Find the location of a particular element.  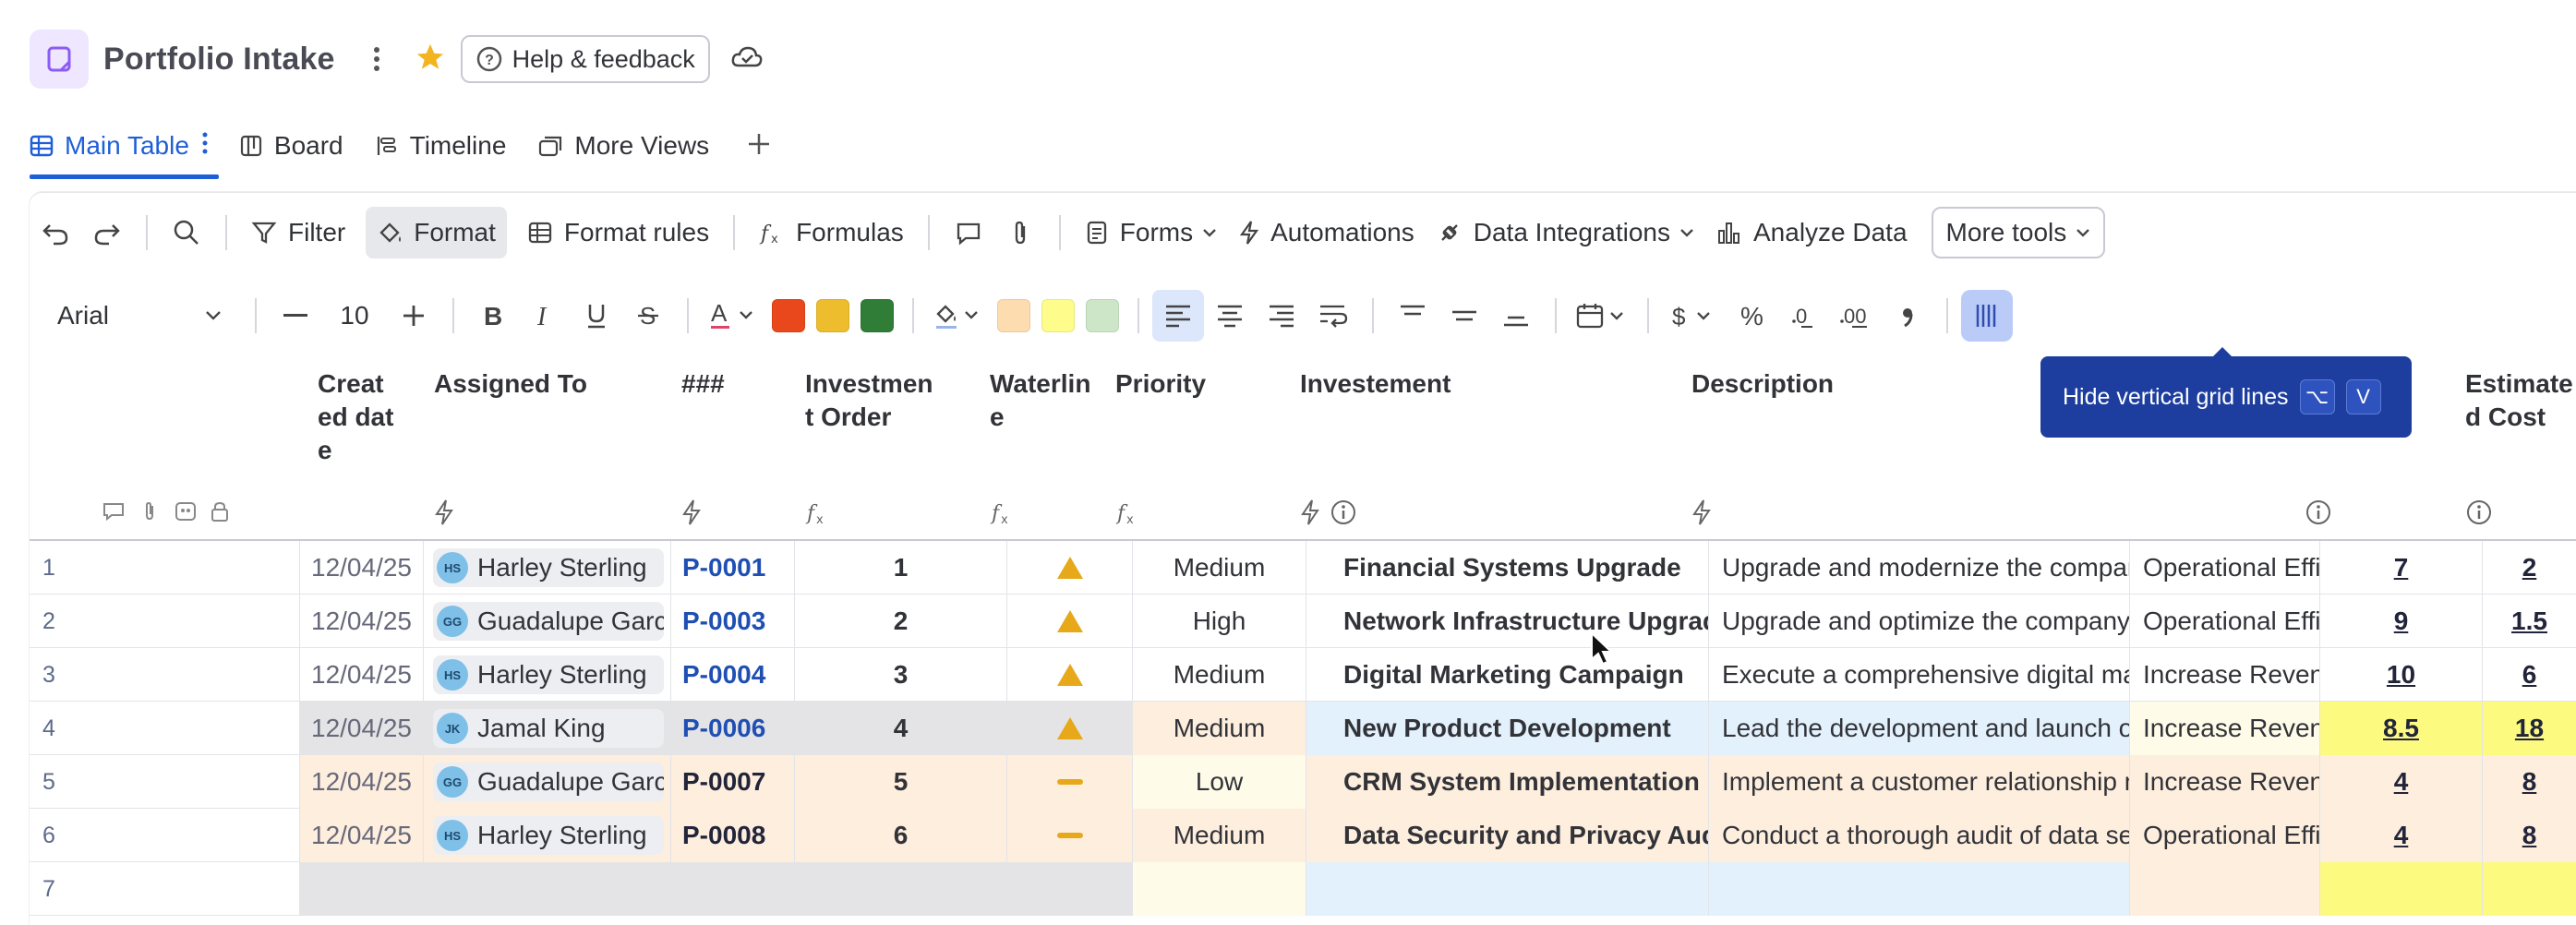

filter-button: Filter is located at coordinates (298, 232).